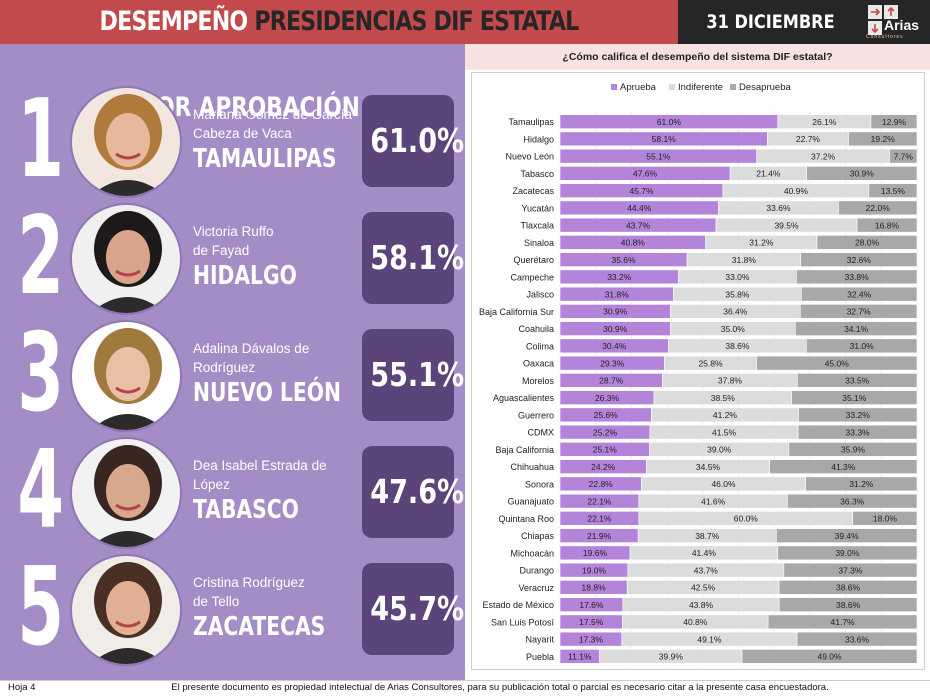 The height and width of the screenshot is (698, 930). What do you see at coordinates (538, 381) in the screenshot?
I see `category-label: Morelos` at bounding box center [538, 381].